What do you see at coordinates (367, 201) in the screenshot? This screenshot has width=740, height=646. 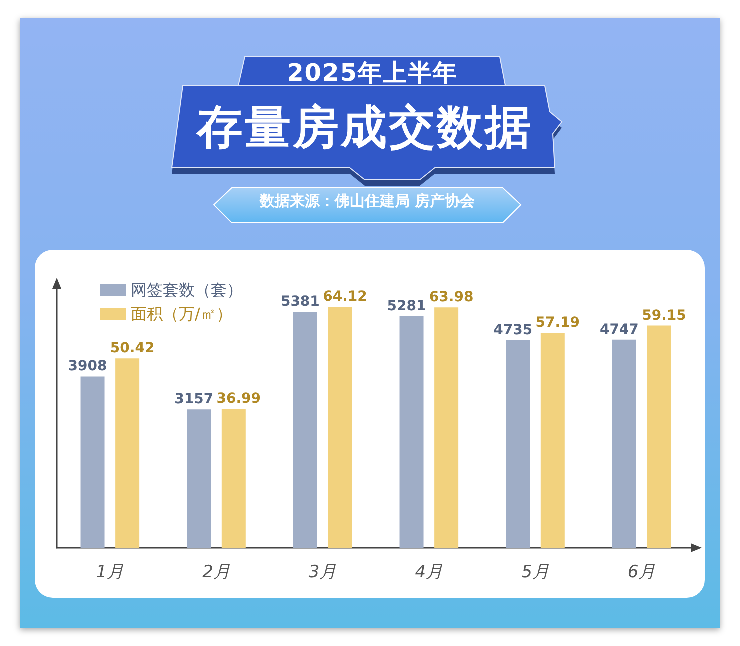 I see `source-note: 数据来源：佛山住建局 房产协会` at bounding box center [367, 201].